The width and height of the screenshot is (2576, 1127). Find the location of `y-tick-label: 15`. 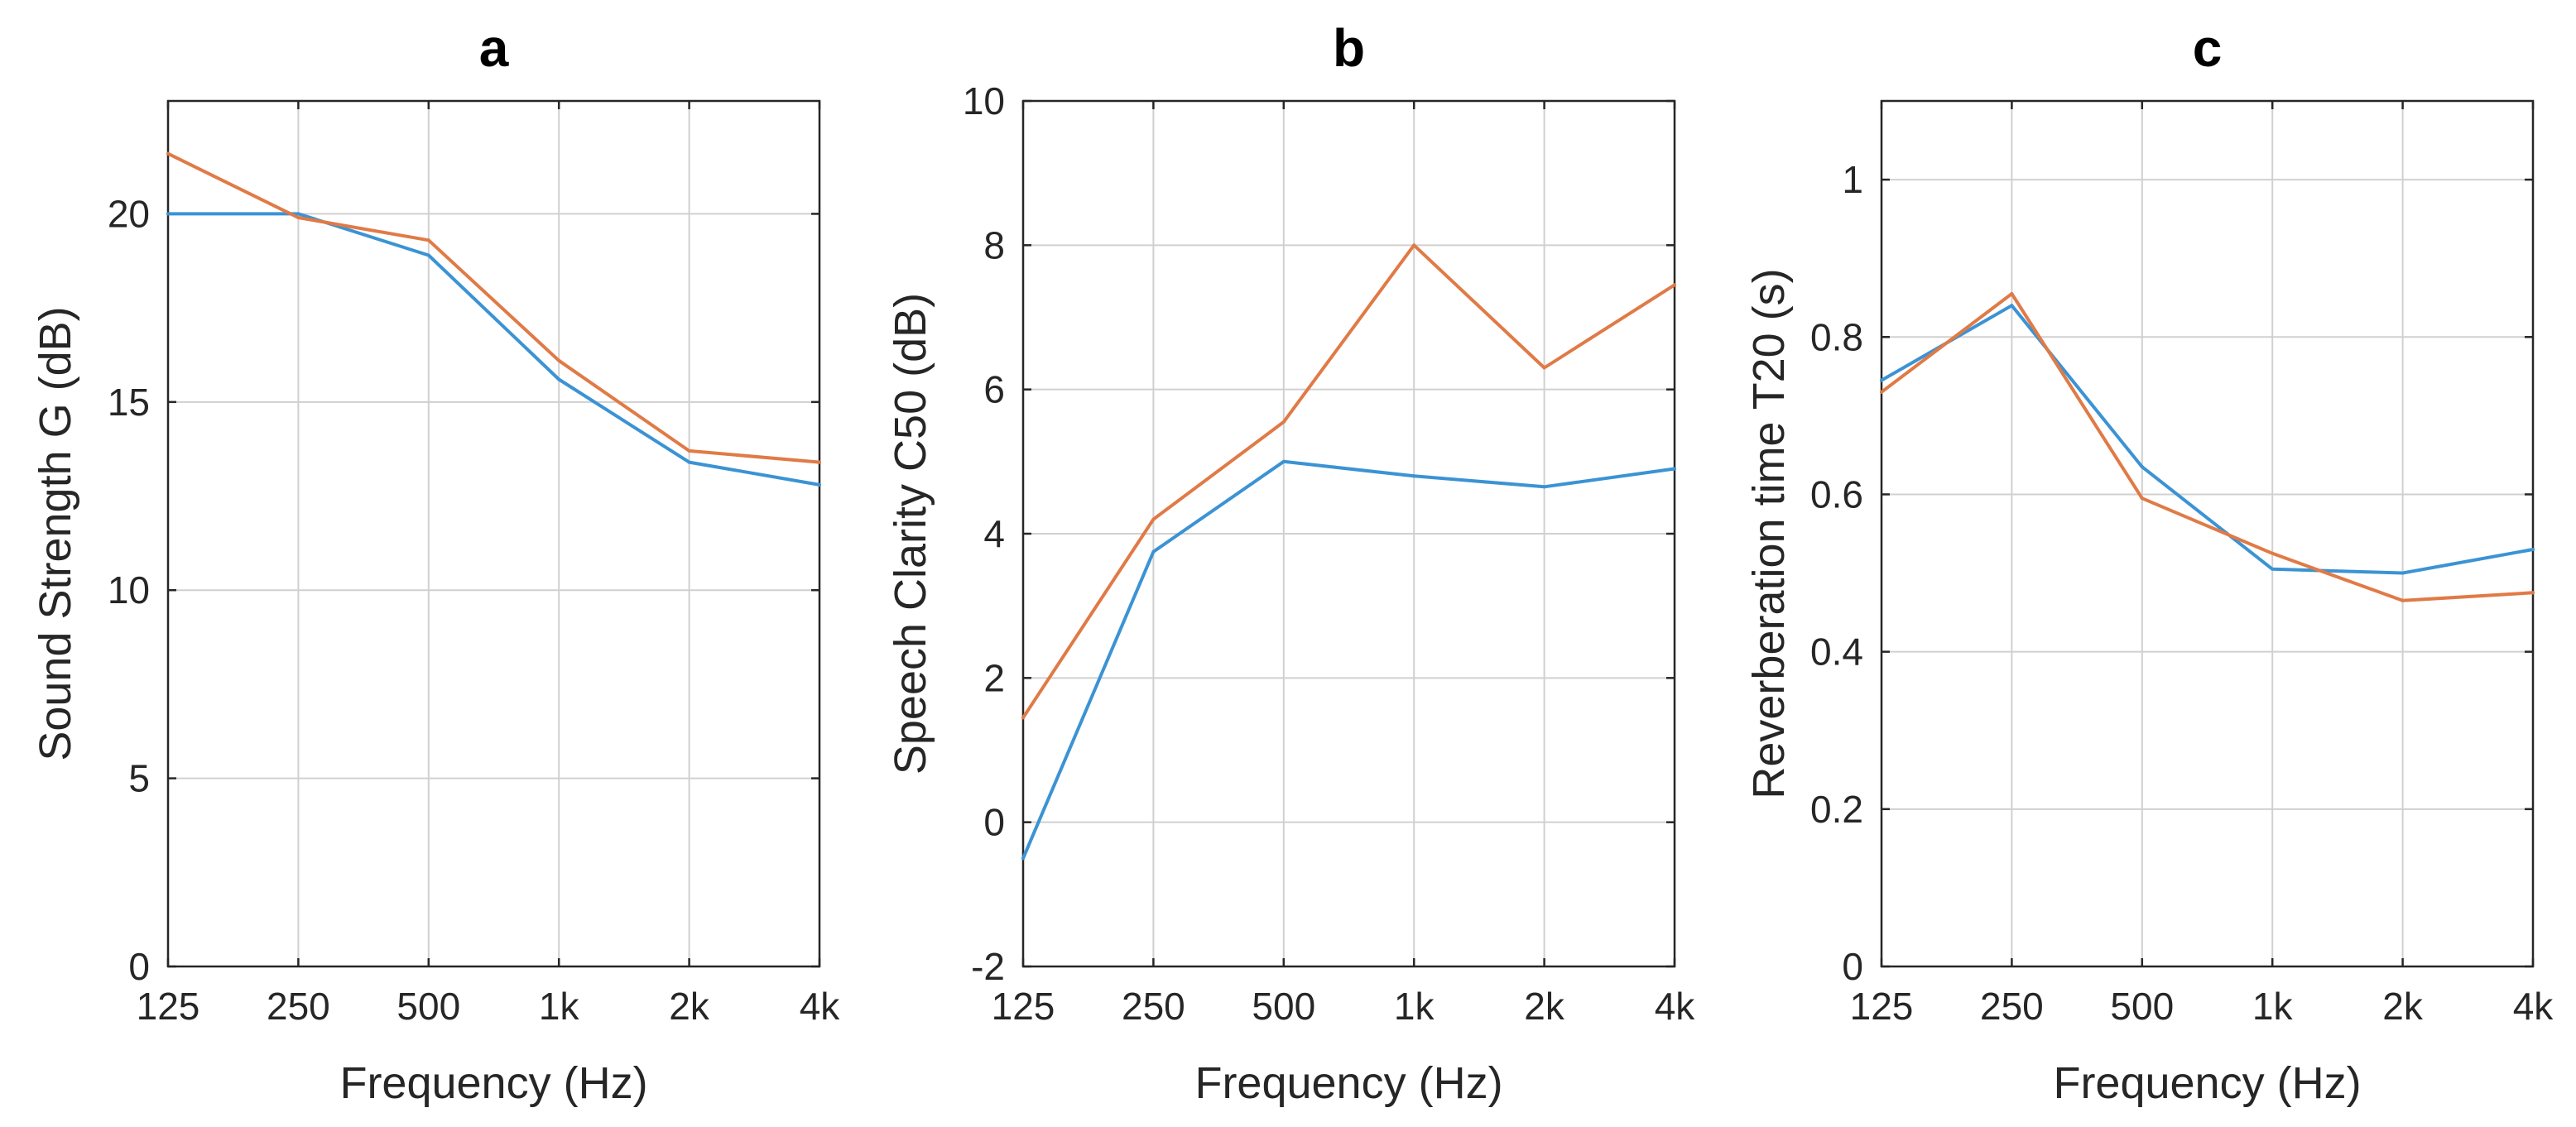

y-tick-label: 15 is located at coordinates (129, 402).